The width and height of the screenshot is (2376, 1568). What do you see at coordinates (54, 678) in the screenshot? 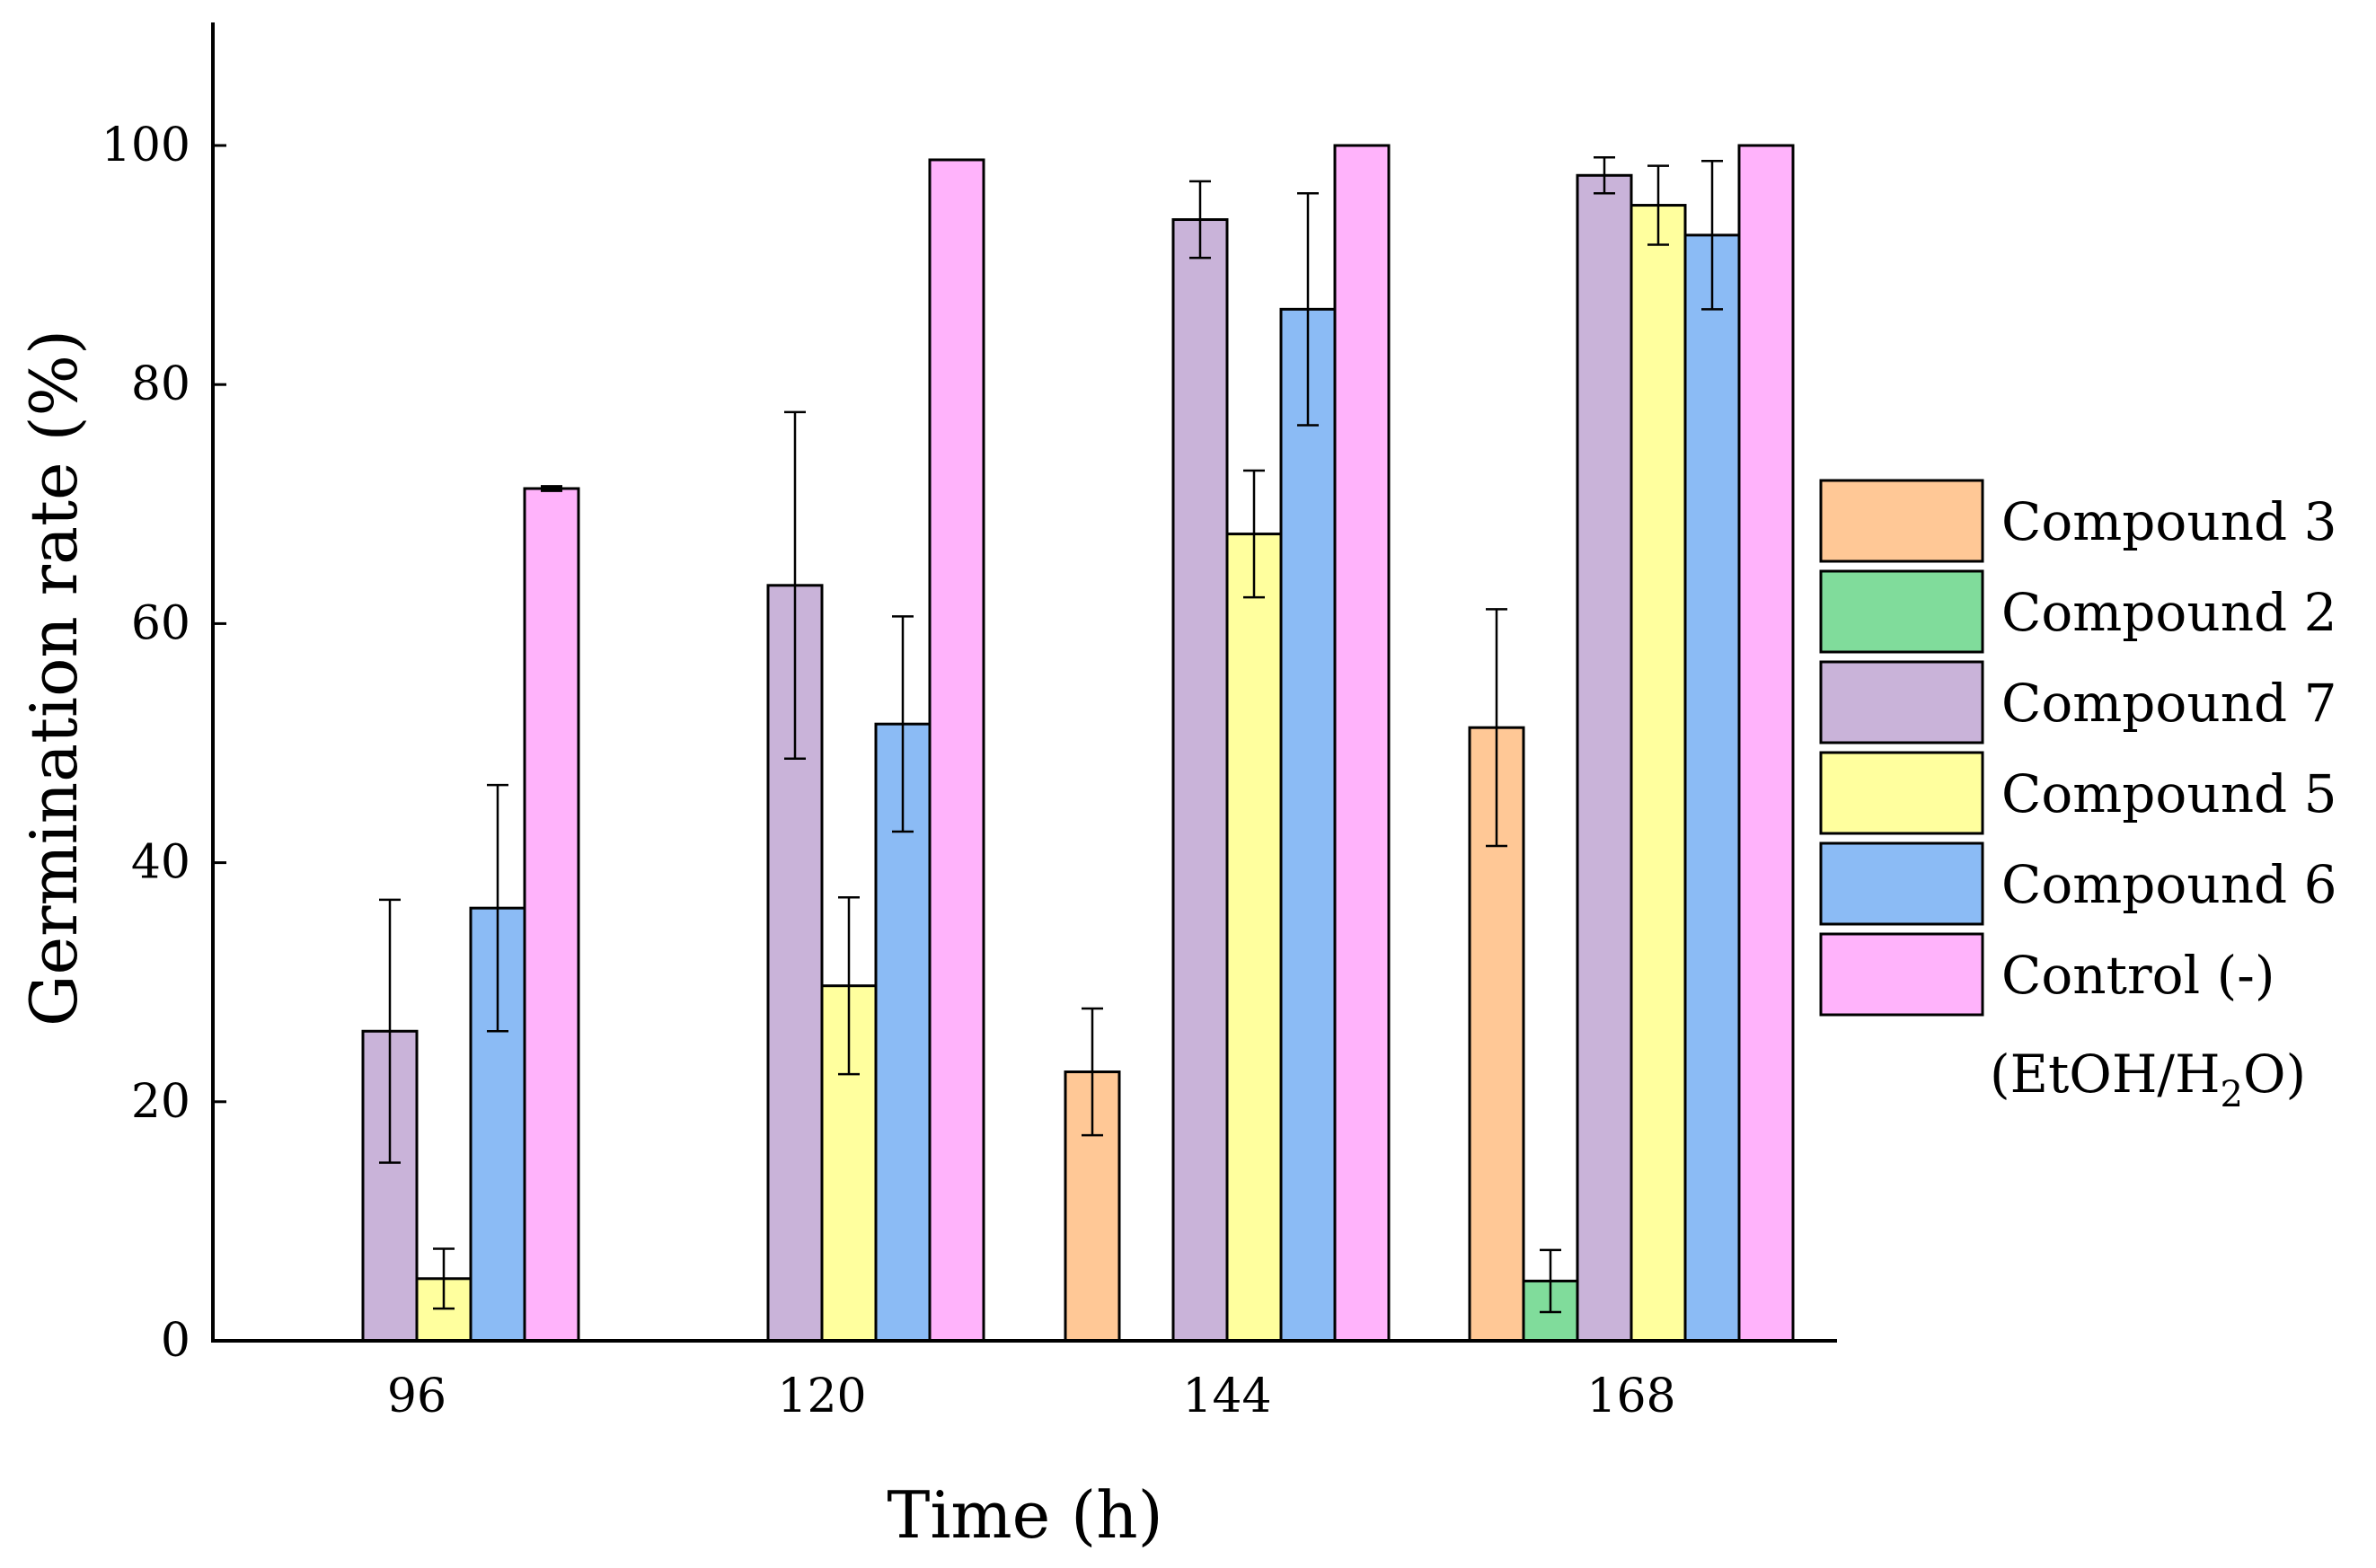
I see `y-axis-title: Germination rate (%)` at bounding box center [54, 678].